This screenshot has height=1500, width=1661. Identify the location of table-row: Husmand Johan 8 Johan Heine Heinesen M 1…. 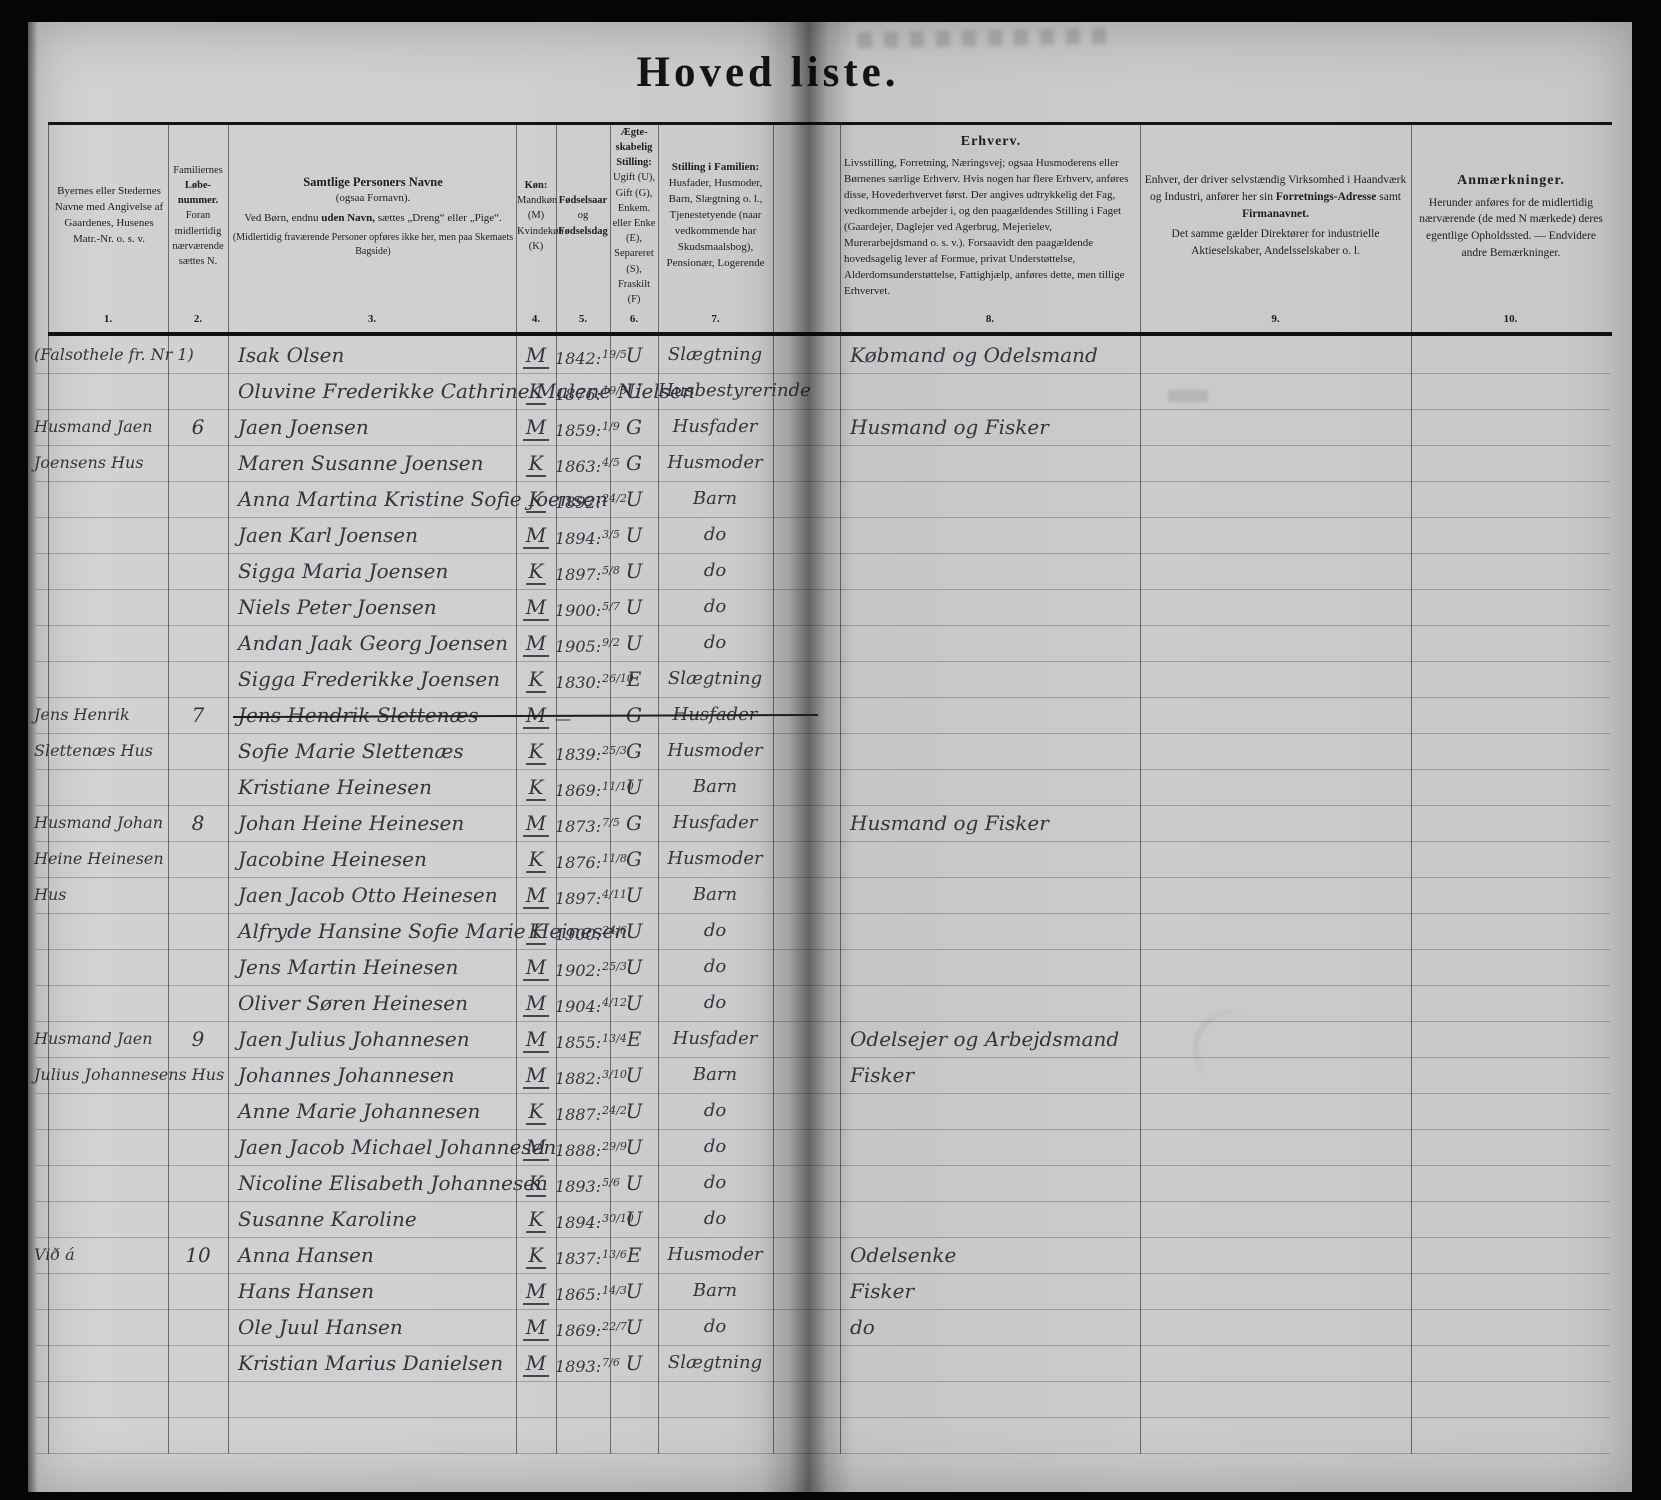
(830, 824).